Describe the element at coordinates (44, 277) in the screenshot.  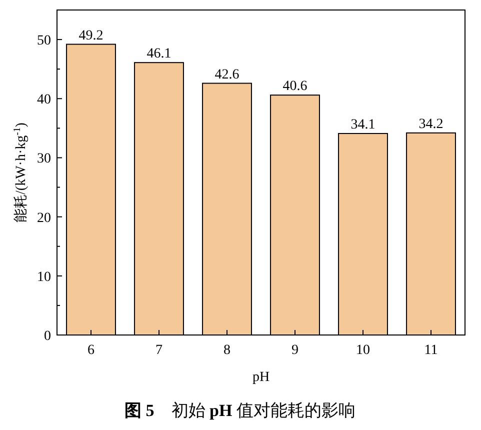
I see `y-tick-label: 10` at that location.